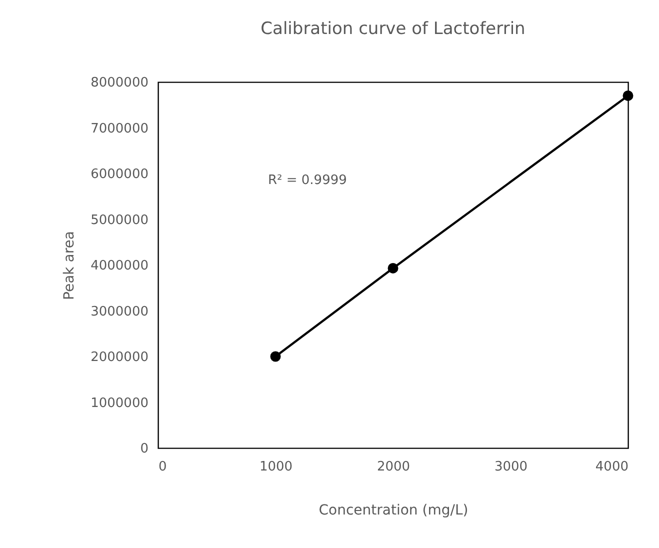 Image resolution: width=659 pixels, height=548 pixels. I want to click on x-tick-label: 4000, so click(611, 467).